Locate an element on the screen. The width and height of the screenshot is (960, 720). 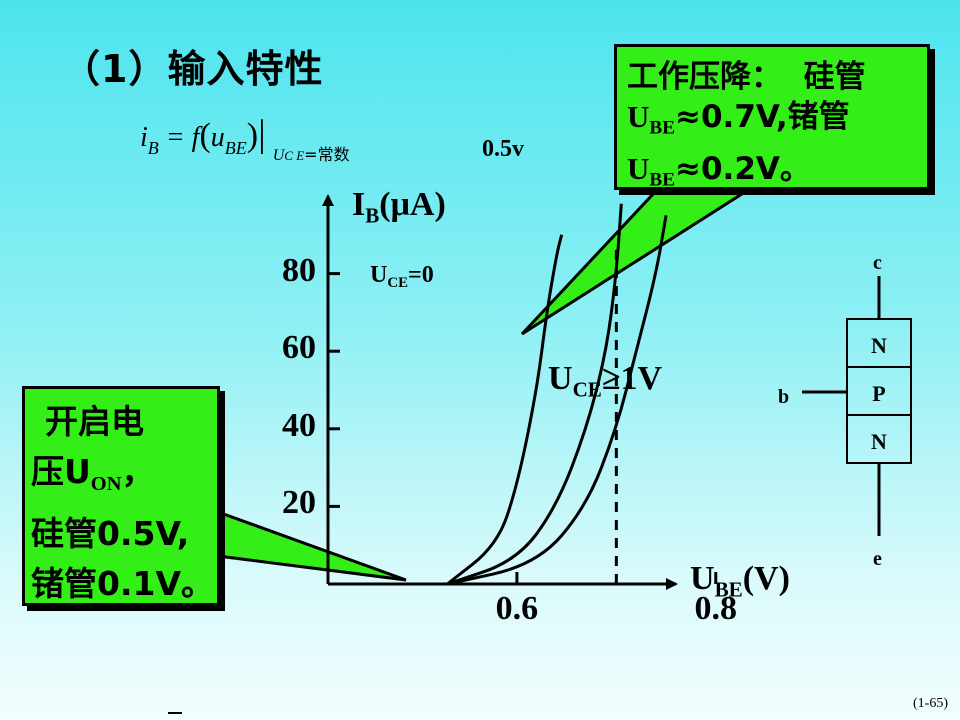
y-label-sub: B is located at coordinates (372, 215).